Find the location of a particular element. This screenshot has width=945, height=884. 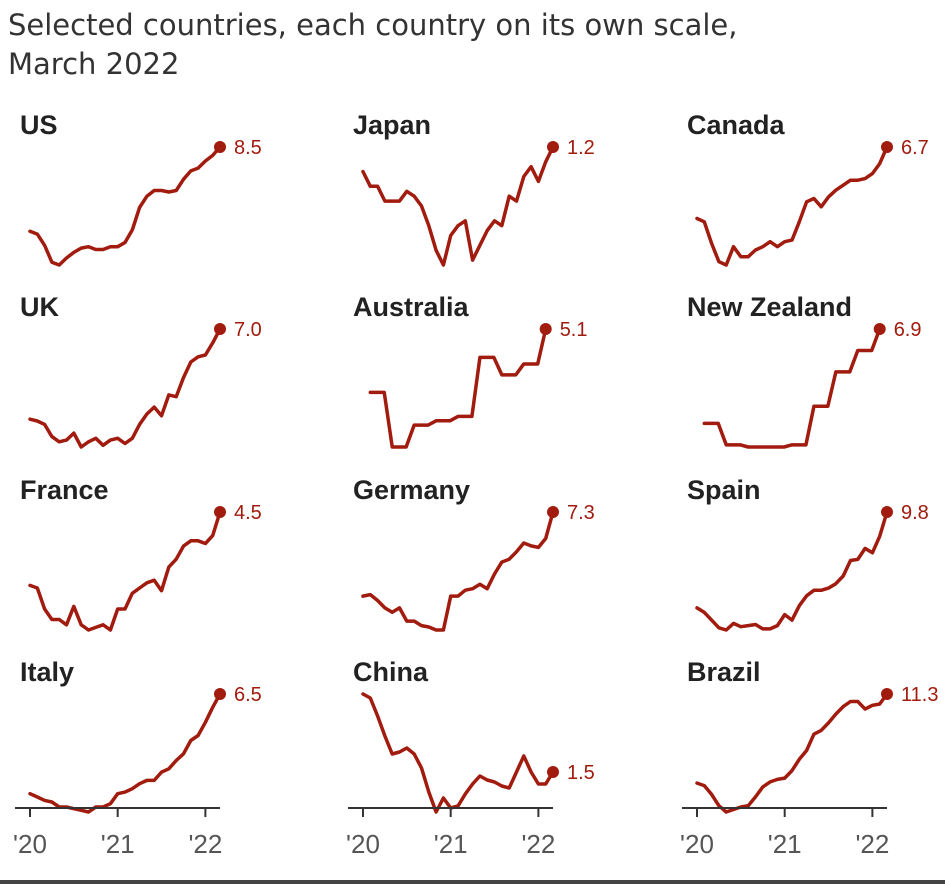

panel-italy: Italy 6.5 '20 '21 '22 is located at coordinates (137, 758).